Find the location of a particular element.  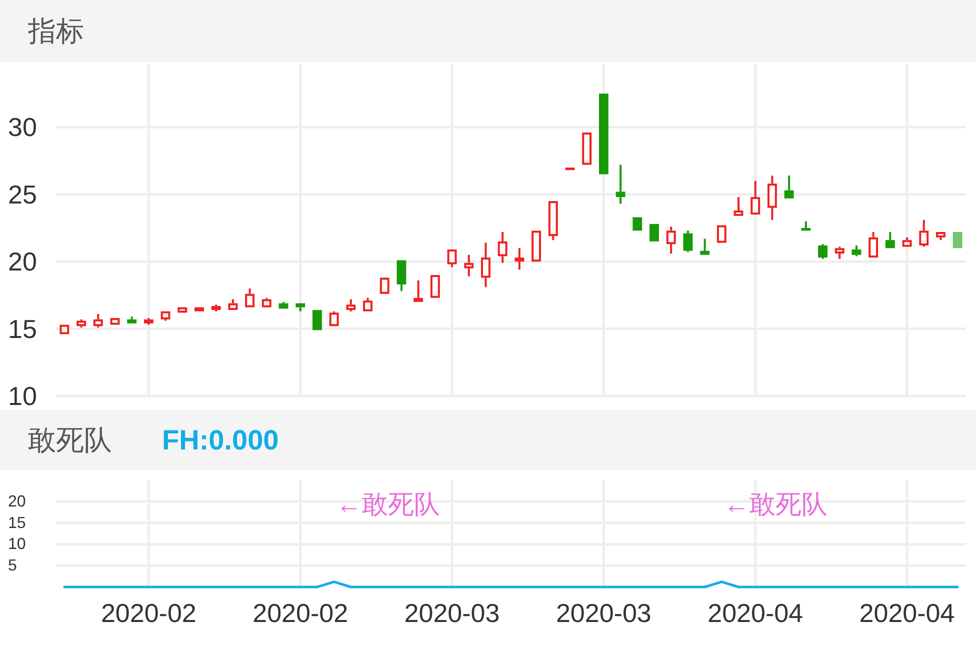

title: 指标 is located at coordinates (56, 31).